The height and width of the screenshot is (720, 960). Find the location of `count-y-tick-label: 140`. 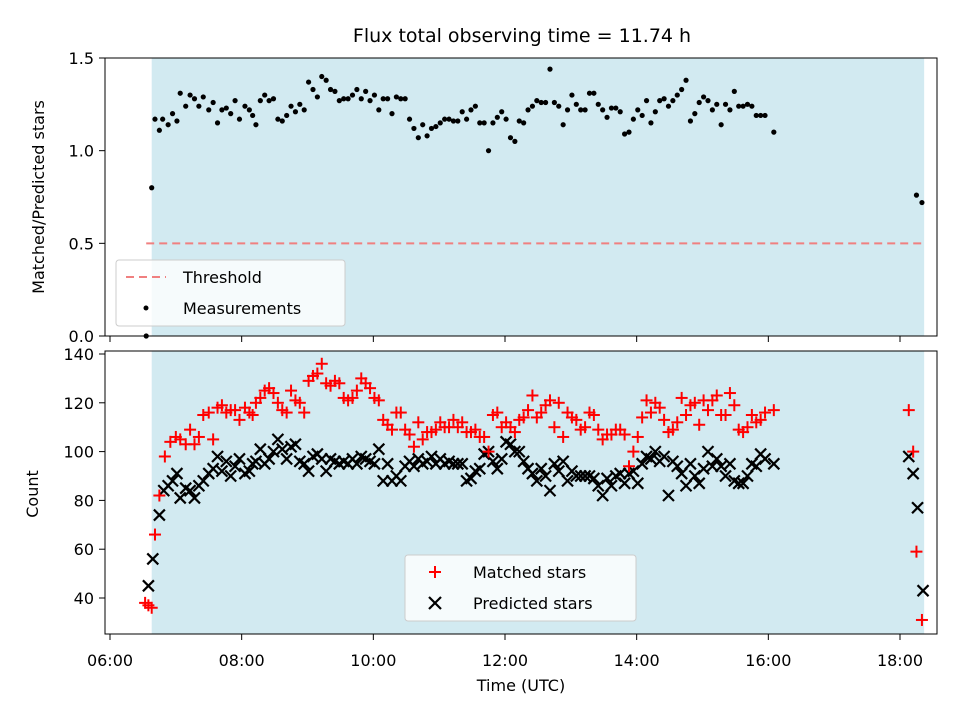

count-y-tick-label: 140 is located at coordinates (78, 354).